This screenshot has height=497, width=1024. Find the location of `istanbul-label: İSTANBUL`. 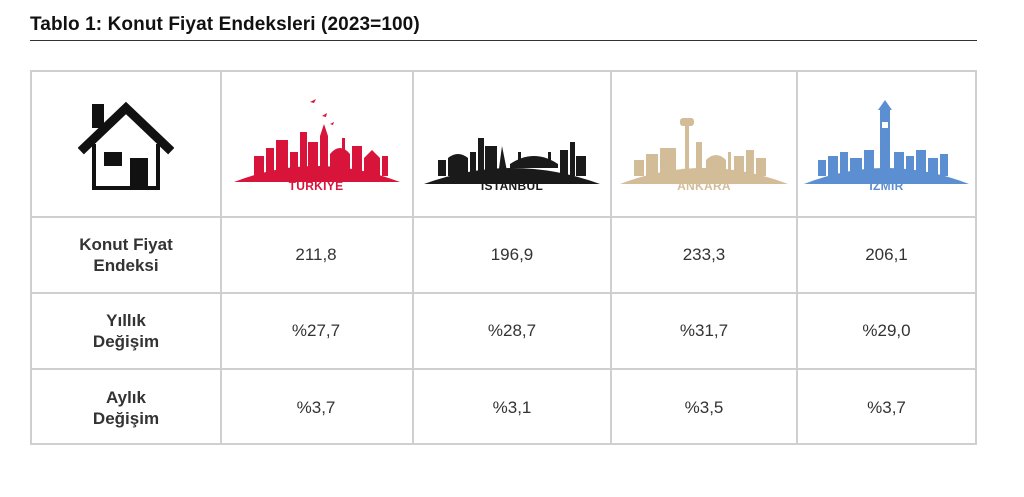

istanbul-label: İSTANBUL is located at coordinates (512, 186).